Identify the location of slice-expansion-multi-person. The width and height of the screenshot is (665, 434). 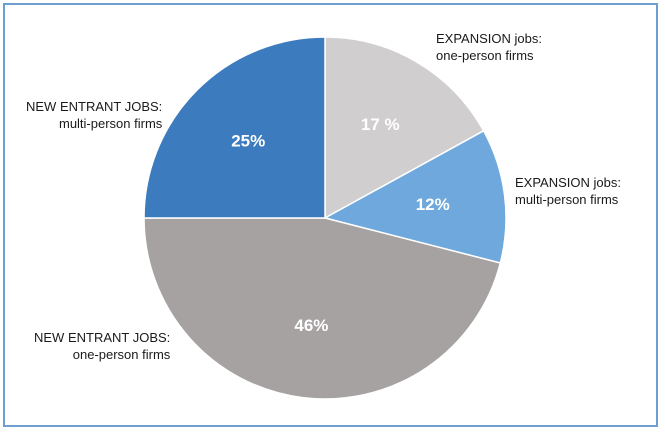
(414, 196).